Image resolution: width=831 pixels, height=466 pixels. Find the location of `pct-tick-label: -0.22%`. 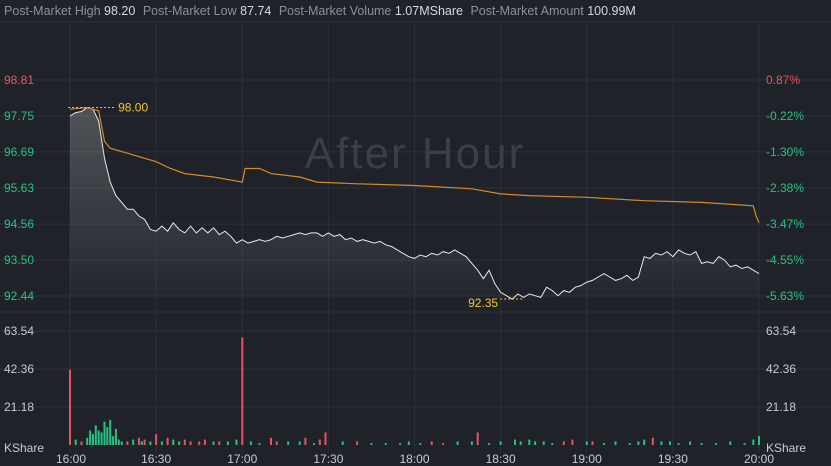

pct-tick-label: -0.22% is located at coordinates (785, 116).